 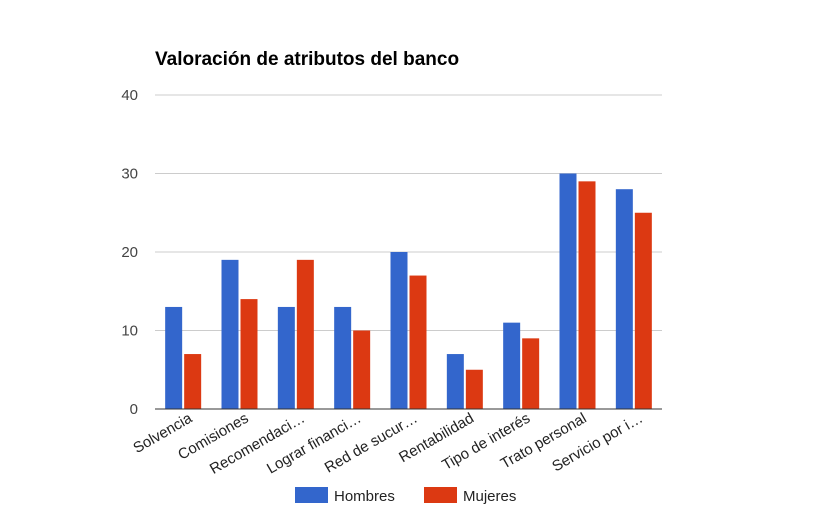 I want to click on legend-label-mujeres: Mujeres, so click(x=489, y=496).